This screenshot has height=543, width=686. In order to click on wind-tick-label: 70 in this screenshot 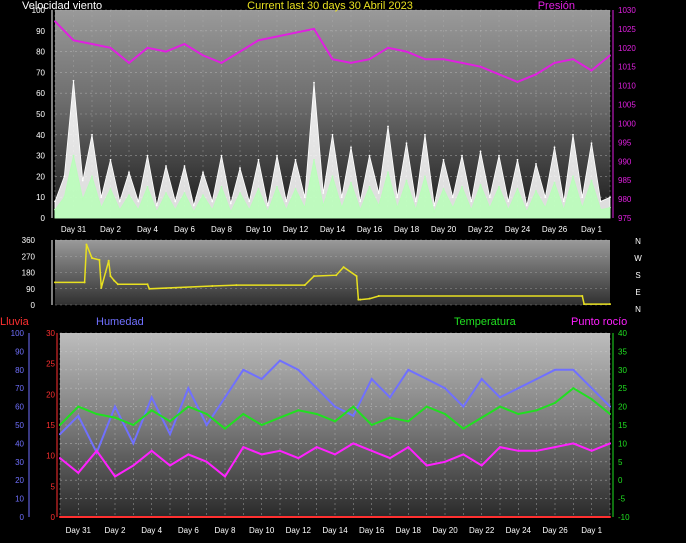, I will do `click(40, 72)`.